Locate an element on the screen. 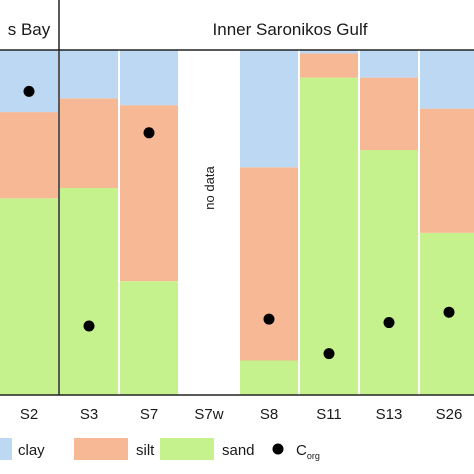 This screenshot has height=474, width=474. bar-silt-S26 is located at coordinates (447, 170).